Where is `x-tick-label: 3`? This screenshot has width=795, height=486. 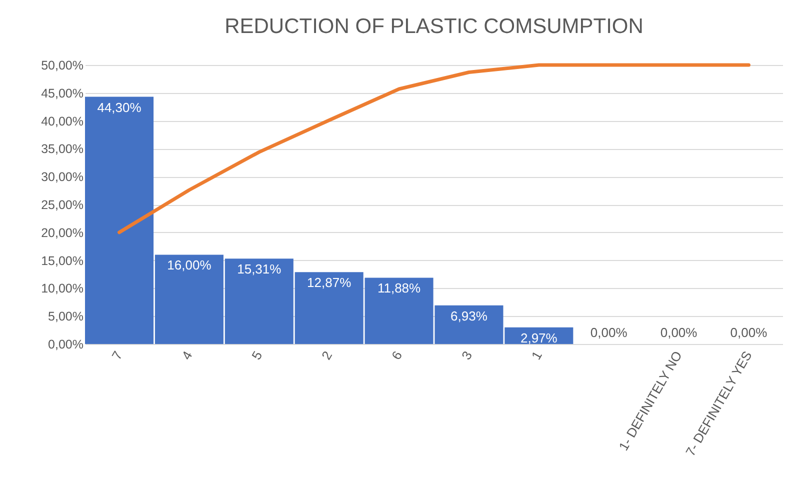 x-tick-label: 3 is located at coordinates (467, 355).